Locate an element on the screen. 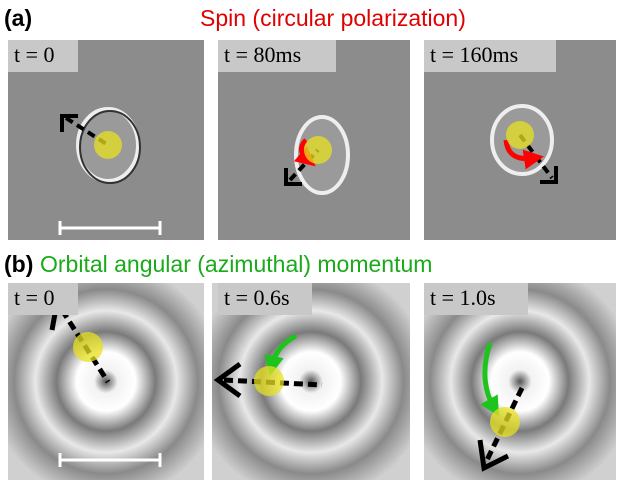 The height and width of the screenshot is (483, 621). panel-label: (a) is located at coordinates (18, 18).